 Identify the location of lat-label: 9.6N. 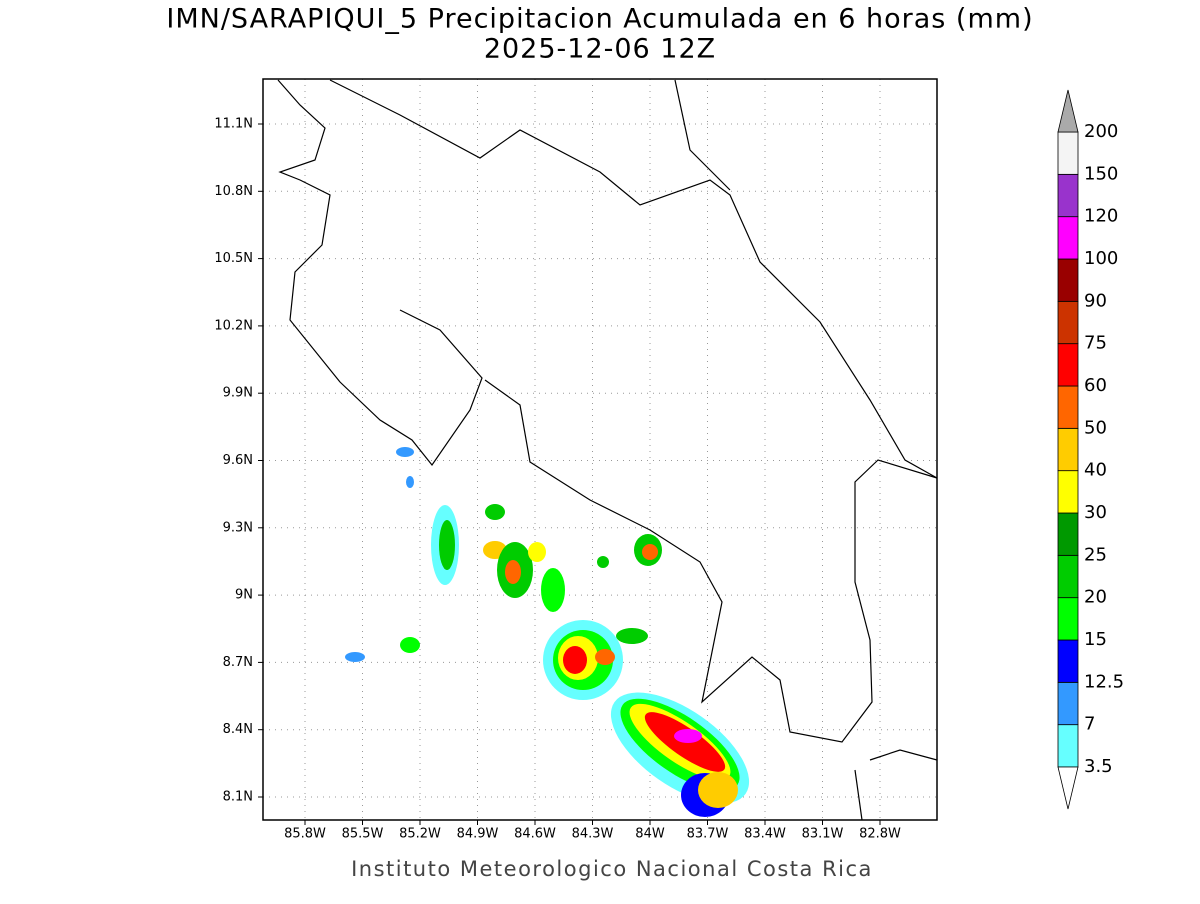
(238, 460).